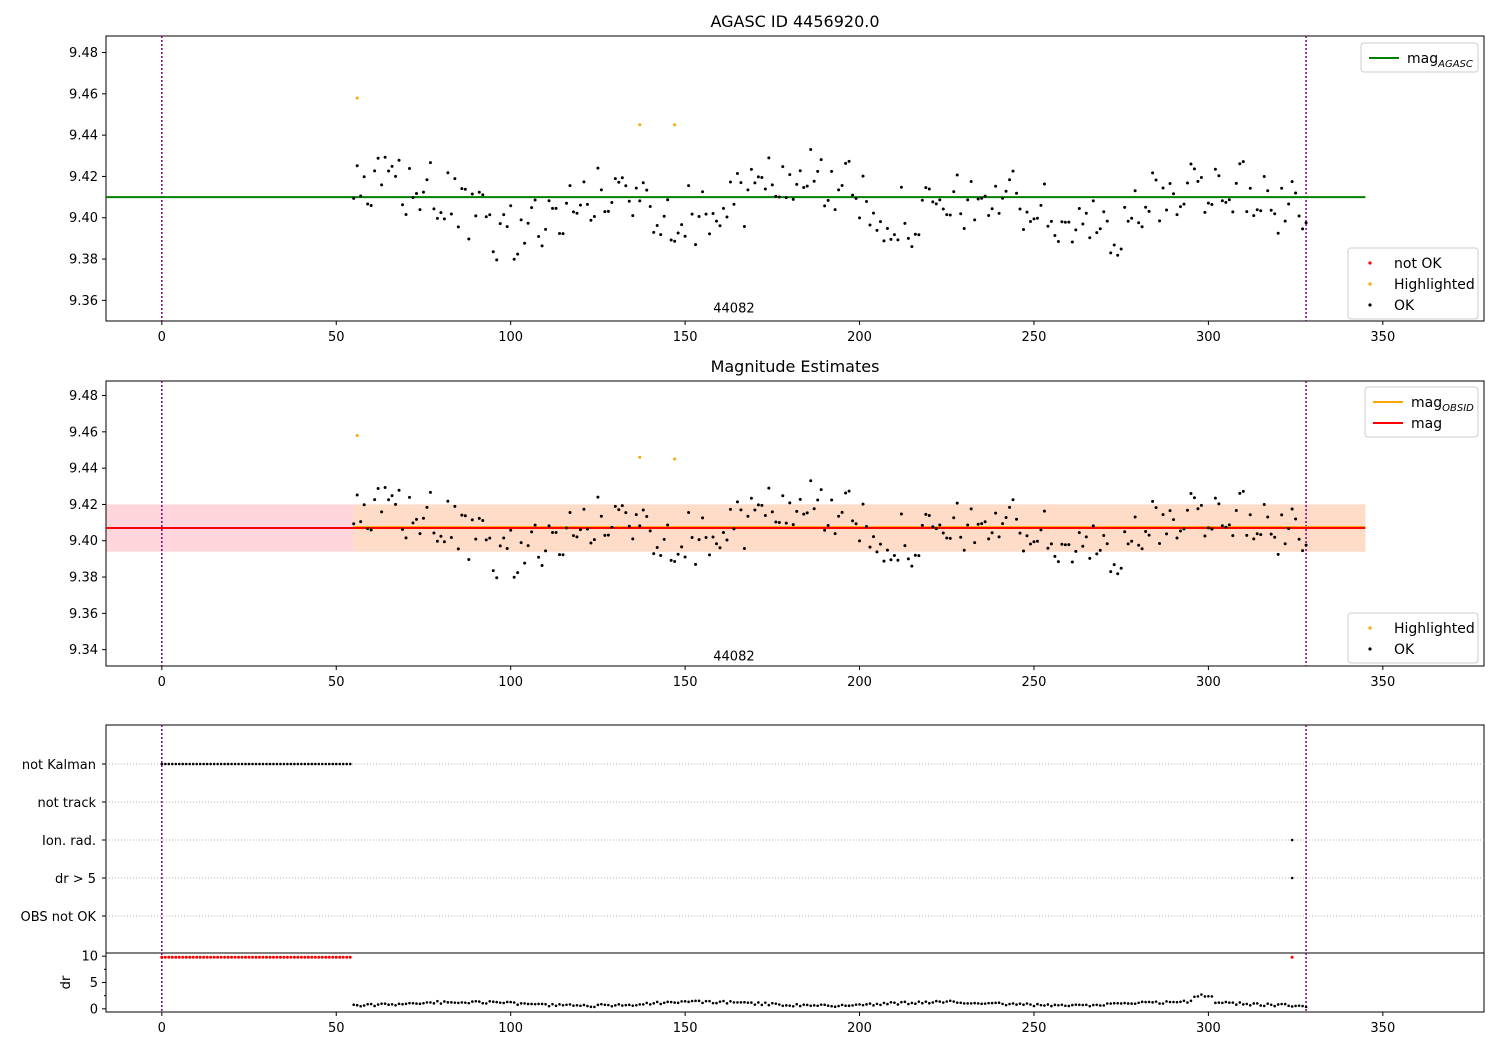 This screenshot has width=1500, height=1050. I want to click on dr-ytick-label: 10, so click(89, 957).